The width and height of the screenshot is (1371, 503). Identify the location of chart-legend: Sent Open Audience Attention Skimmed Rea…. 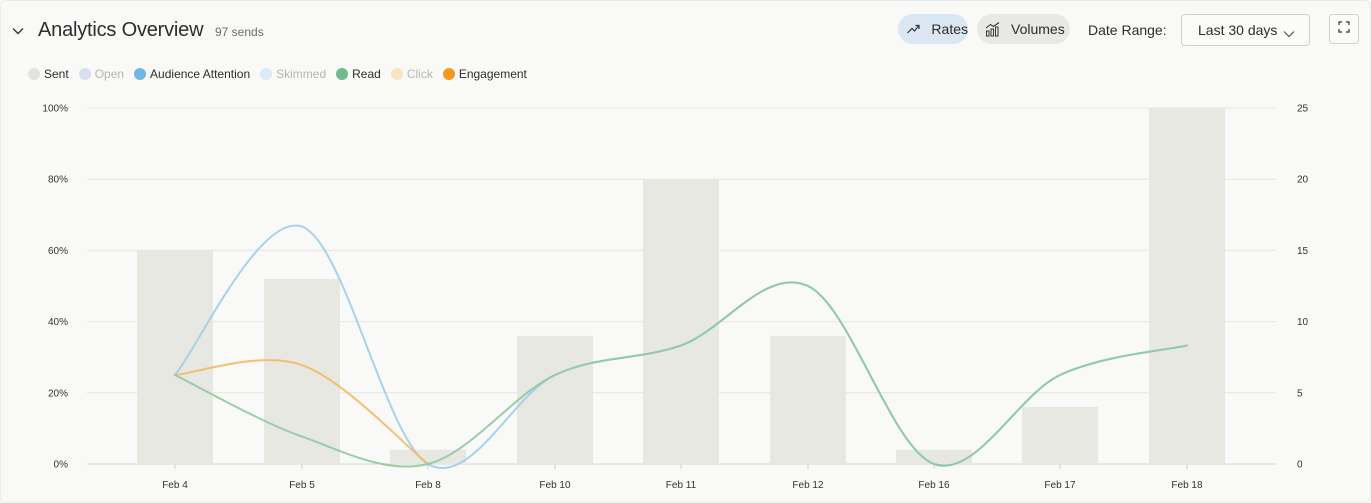
(282, 74).